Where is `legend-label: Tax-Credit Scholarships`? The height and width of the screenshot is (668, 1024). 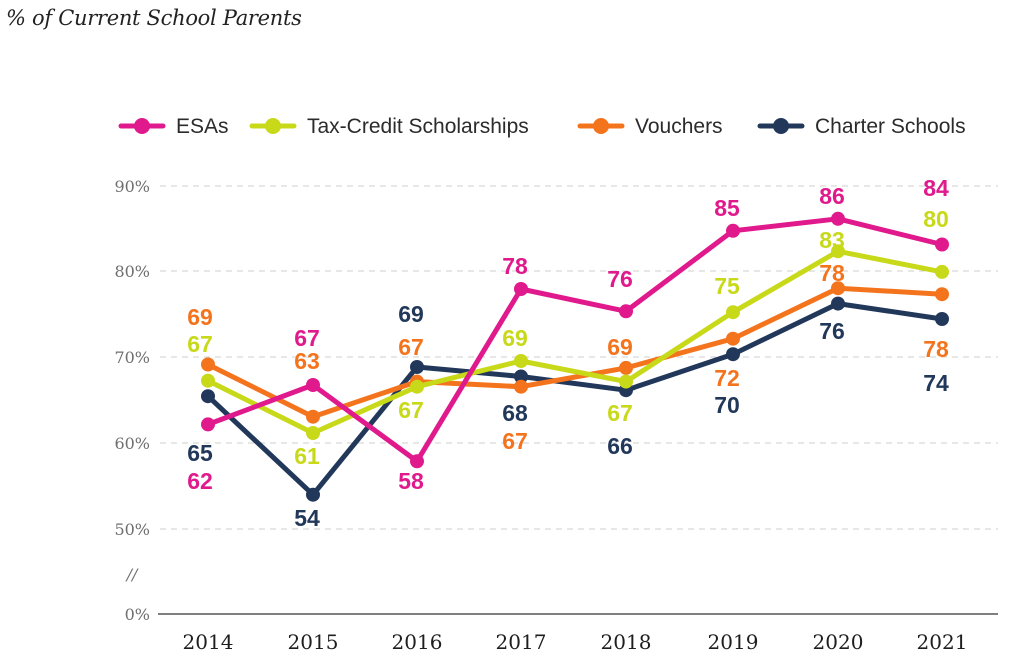 legend-label: Tax-Credit Scholarships is located at coordinates (418, 126).